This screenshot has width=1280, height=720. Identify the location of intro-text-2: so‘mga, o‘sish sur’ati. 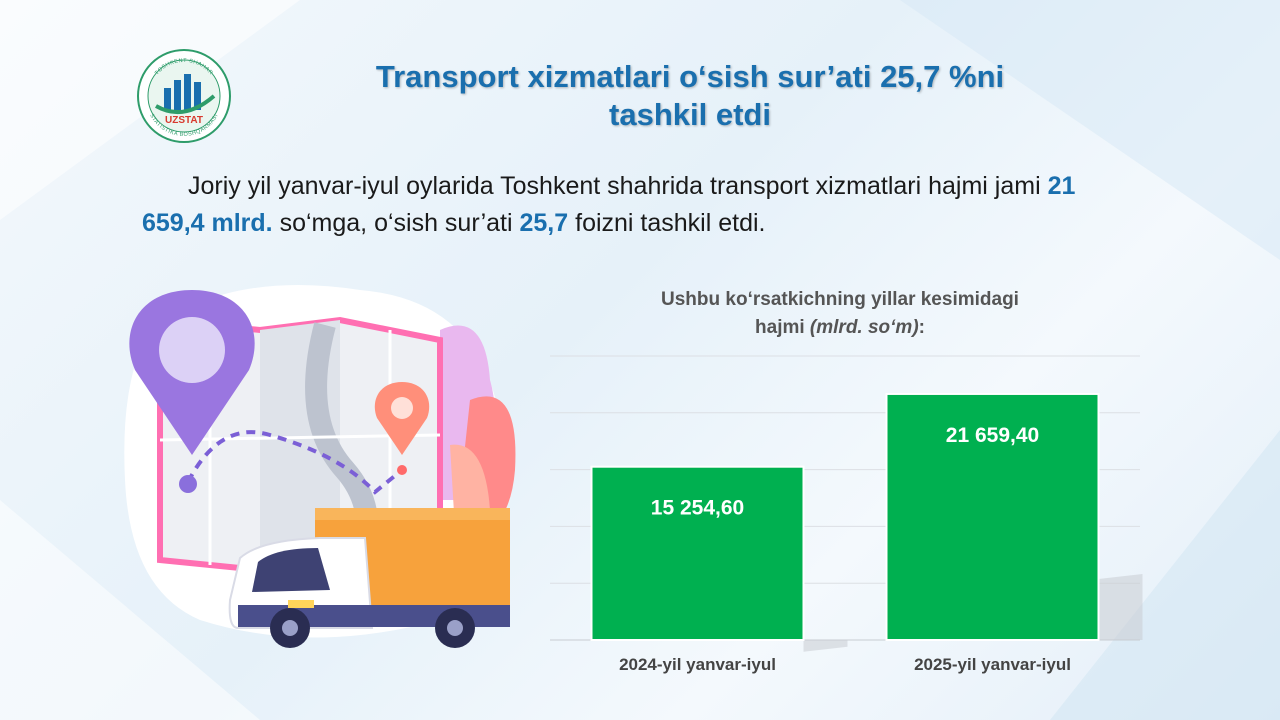
(396, 223).